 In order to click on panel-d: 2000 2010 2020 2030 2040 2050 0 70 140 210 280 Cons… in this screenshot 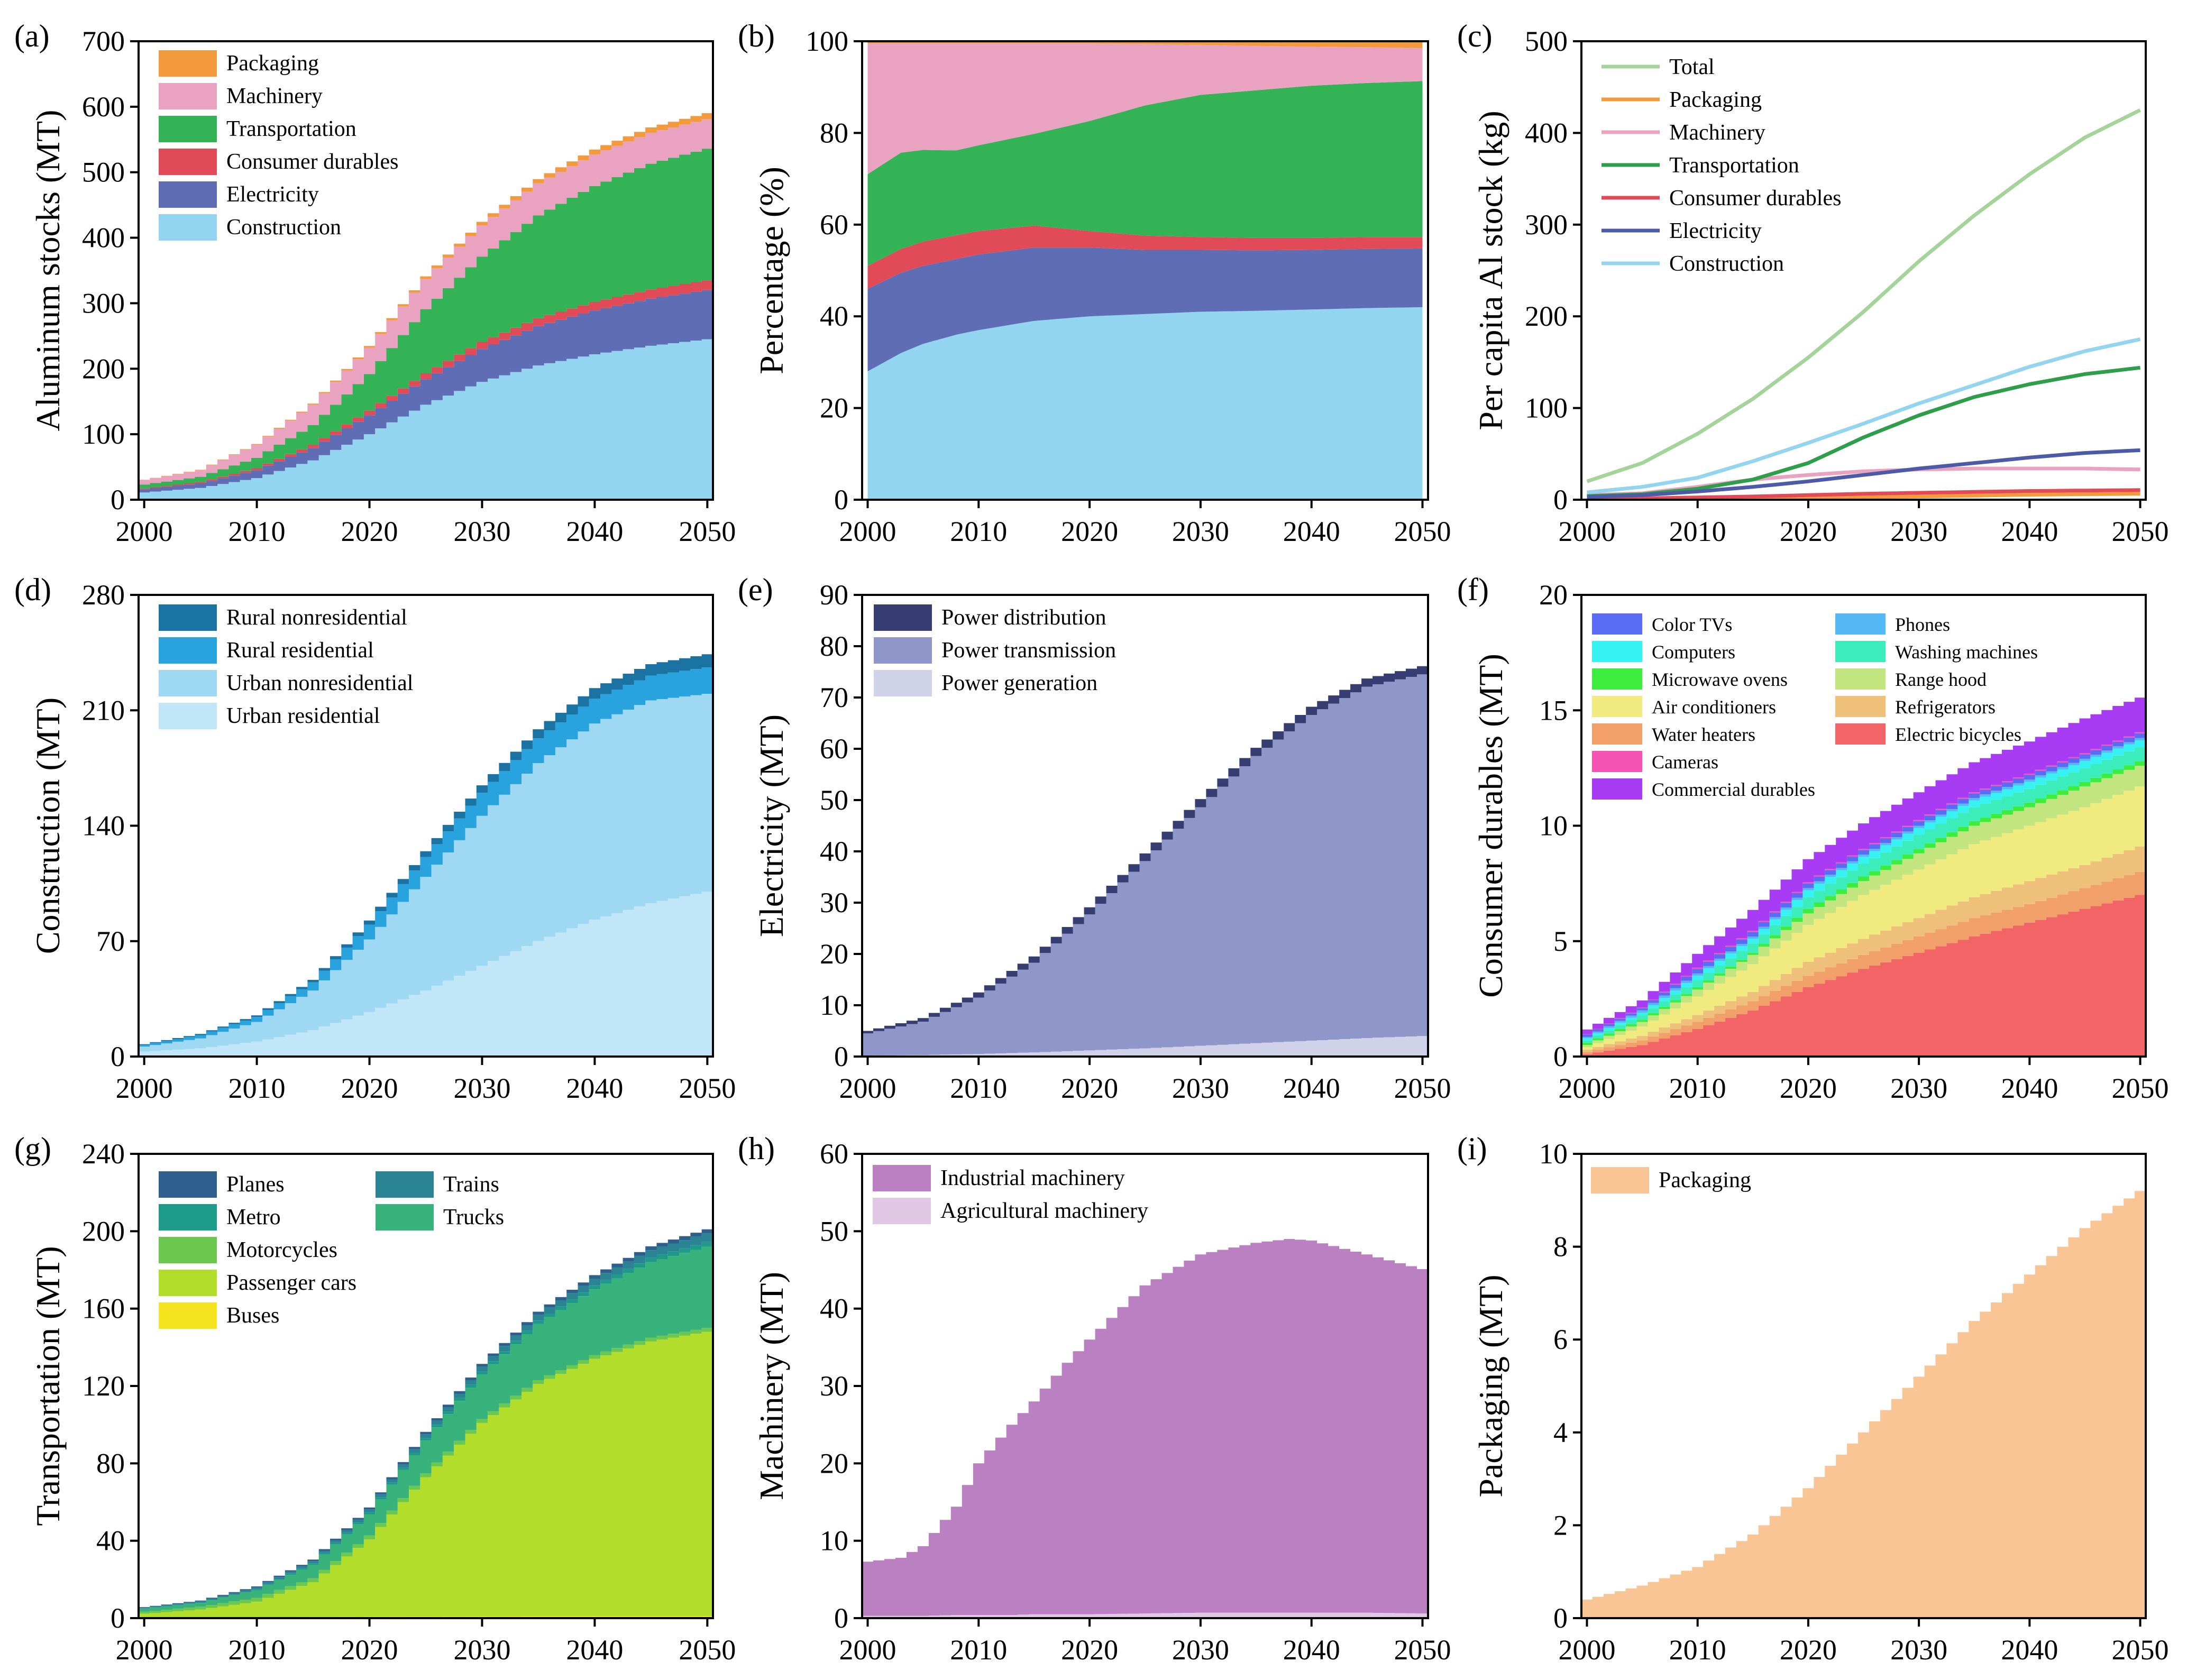, I will do `click(375, 838)`.